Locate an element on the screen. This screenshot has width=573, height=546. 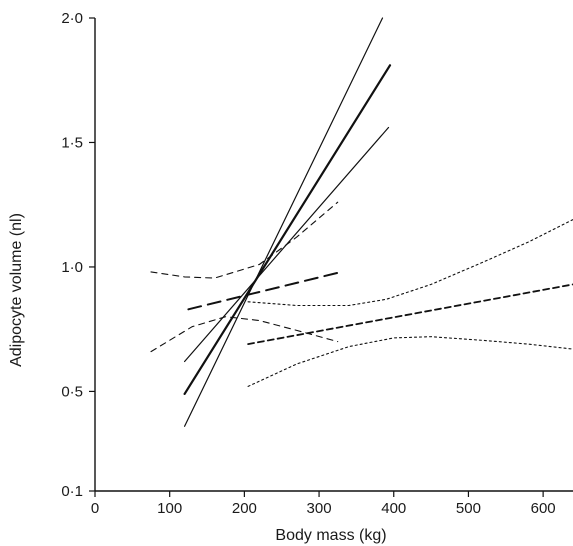
x-tick-label: 500 is located at coordinates (468, 508).